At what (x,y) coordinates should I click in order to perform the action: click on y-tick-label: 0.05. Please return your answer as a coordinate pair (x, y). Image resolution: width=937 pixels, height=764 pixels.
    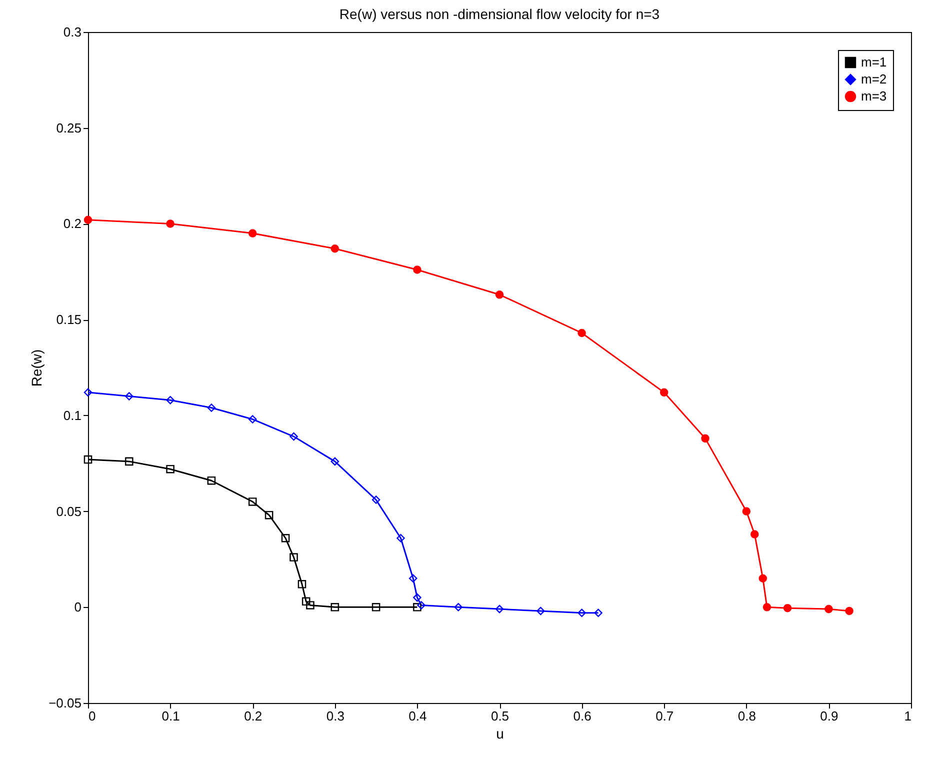
    Looking at the image, I should click on (69, 511).